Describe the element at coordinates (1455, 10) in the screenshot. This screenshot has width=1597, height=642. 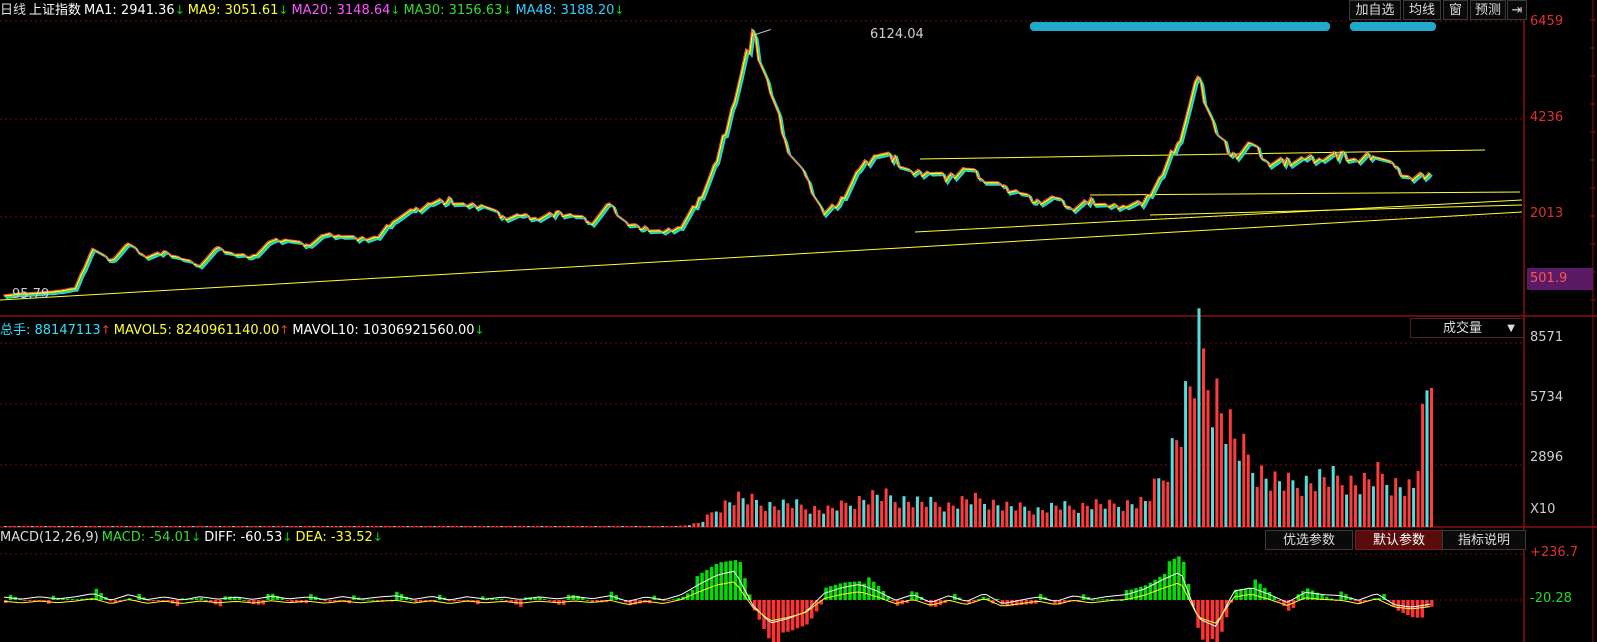
I see `window-button: 窗` at that location.